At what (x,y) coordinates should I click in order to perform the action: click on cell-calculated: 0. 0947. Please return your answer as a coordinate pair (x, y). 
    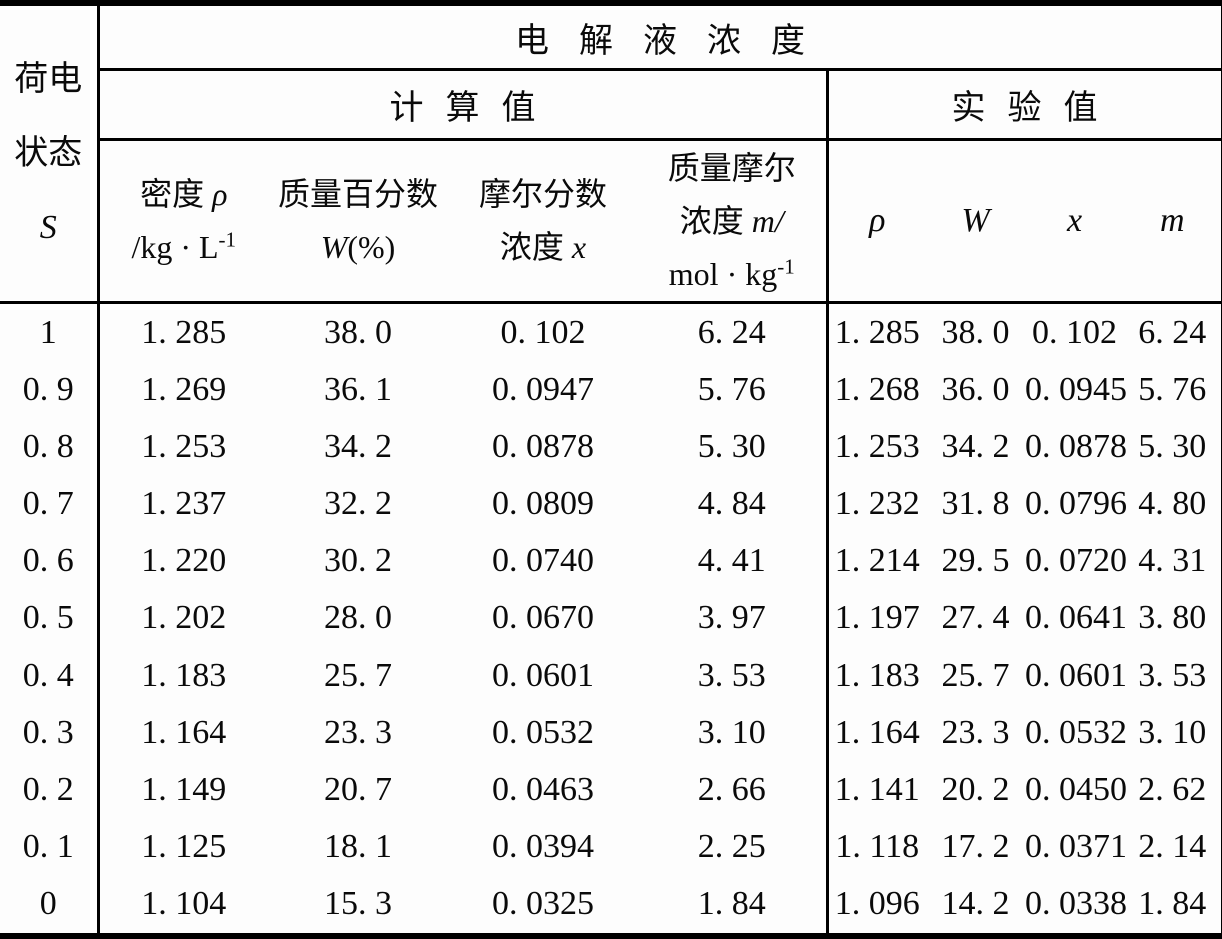
    Looking at the image, I should click on (543, 389).